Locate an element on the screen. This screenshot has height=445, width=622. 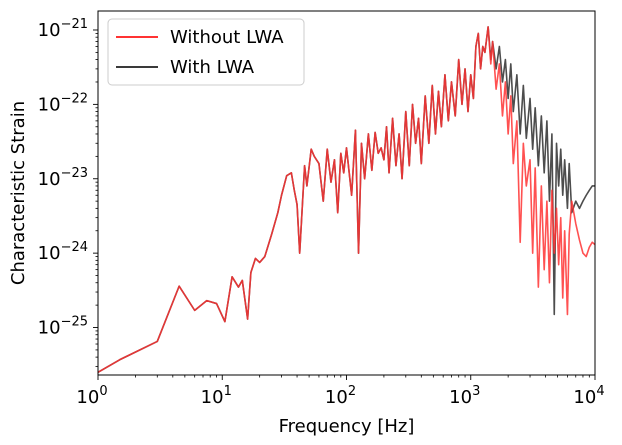
legend: Without LWA With LWA is located at coordinates (206, 52).